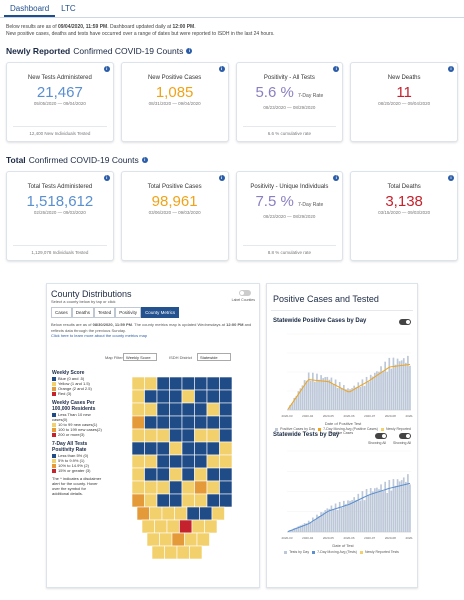  Describe the element at coordinates (160, 312) in the screenshot. I see `county-subtab: County Metrics` at that location.